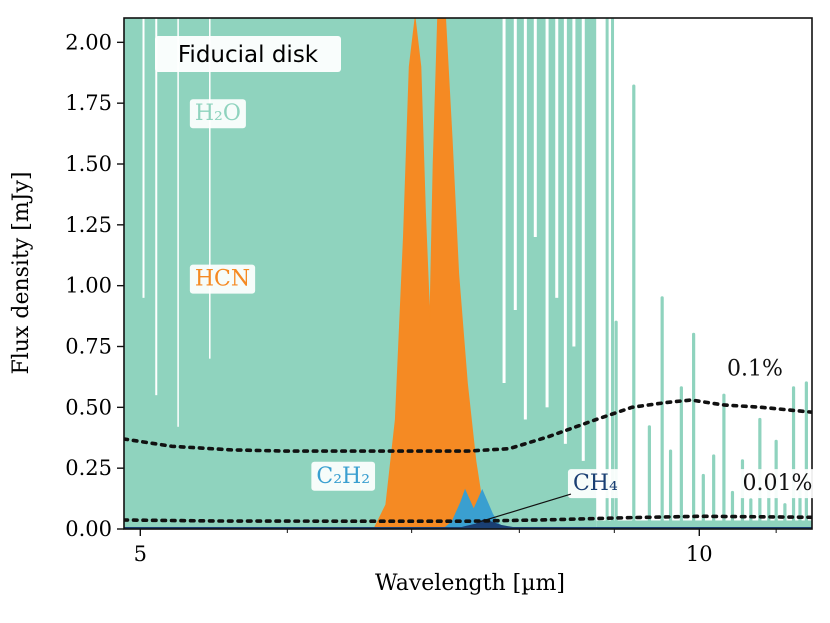 This screenshot has height=623, width=830. I want to click on annotation-pct01-text: 0.1%, so click(755, 369).